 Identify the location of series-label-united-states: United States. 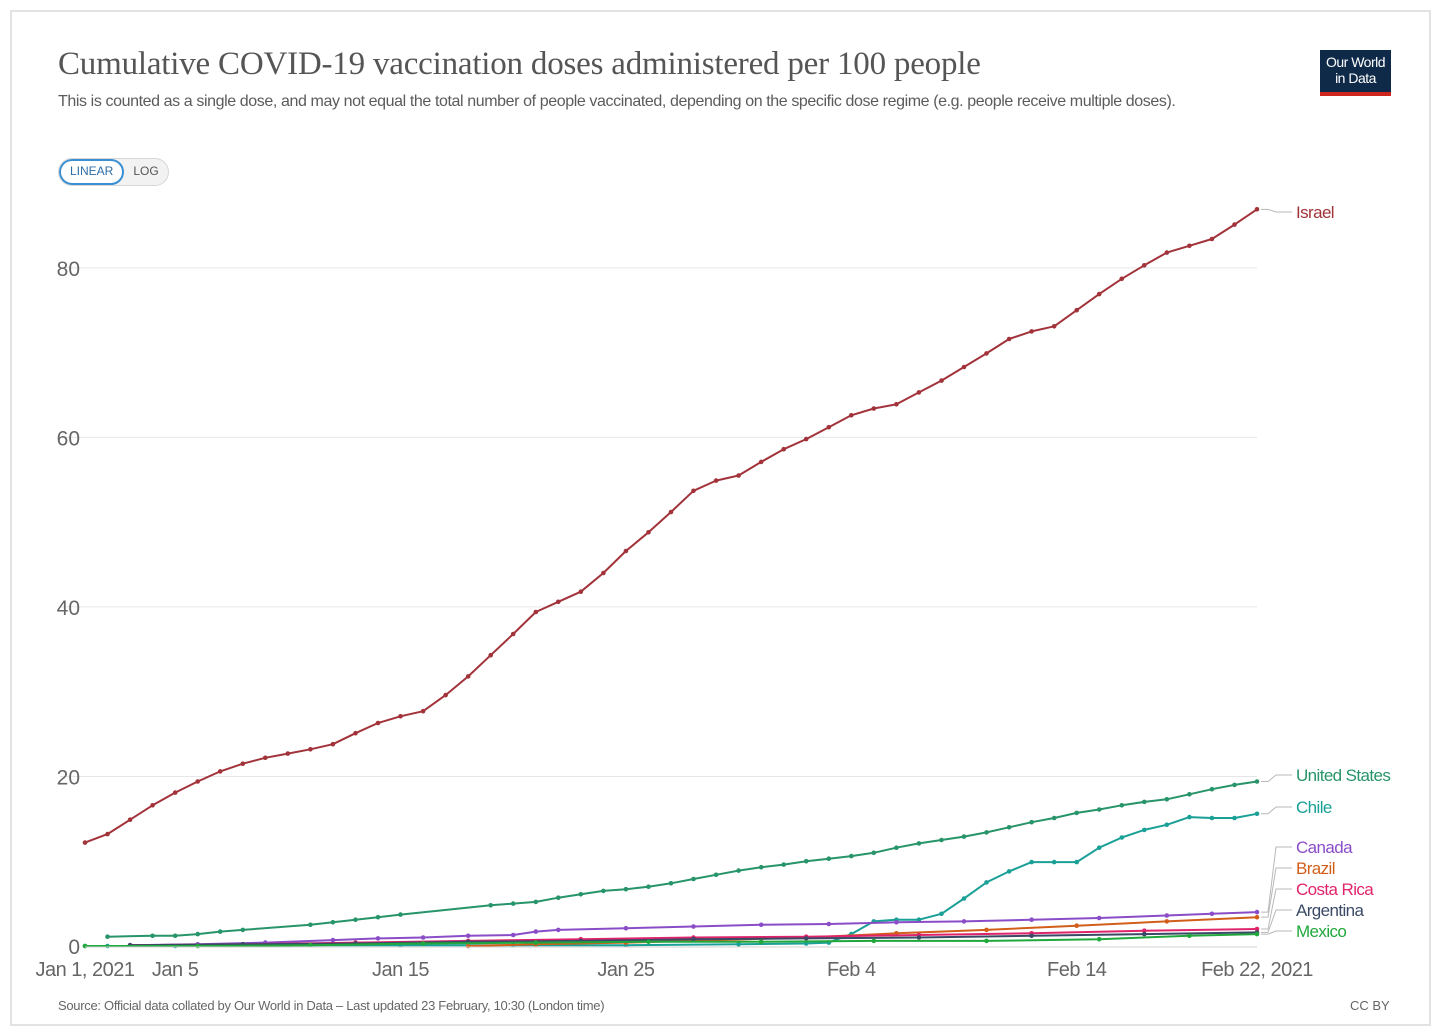
(1343, 775).